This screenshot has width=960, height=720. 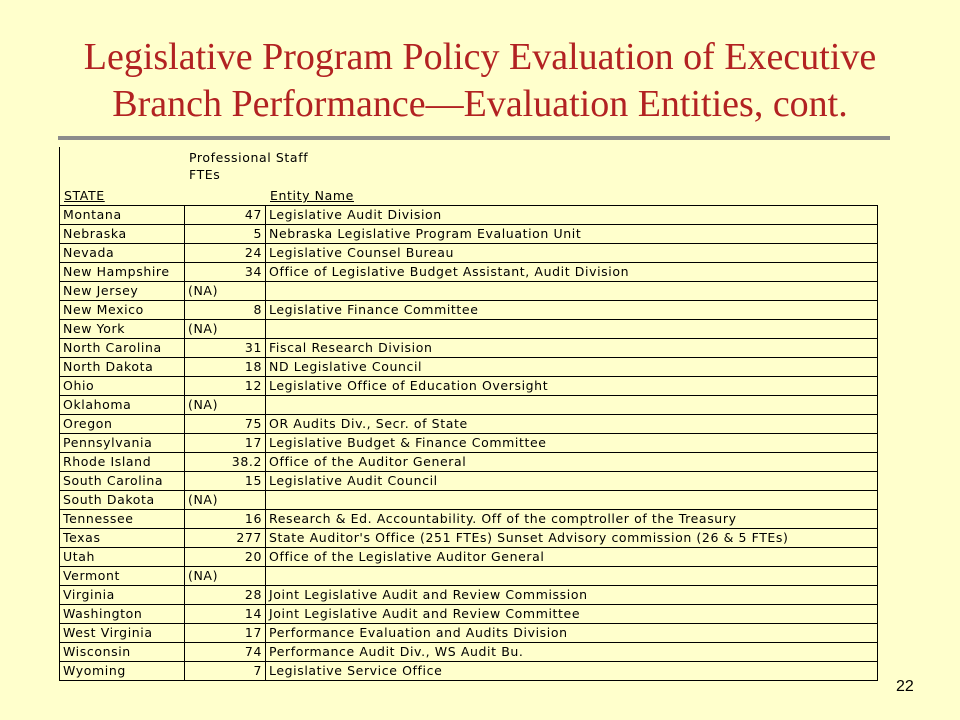 What do you see at coordinates (225, 519) in the screenshot?
I see `fte-cell: 16` at bounding box center [225, 519].